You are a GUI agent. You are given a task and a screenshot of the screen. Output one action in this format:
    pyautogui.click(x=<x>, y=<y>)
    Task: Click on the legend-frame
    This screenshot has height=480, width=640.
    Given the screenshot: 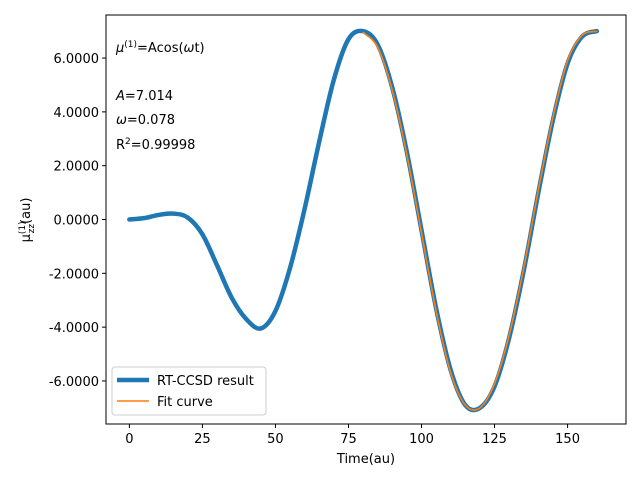 What is the action you would take?
    pyautogui.click(x=189, y=391)
    